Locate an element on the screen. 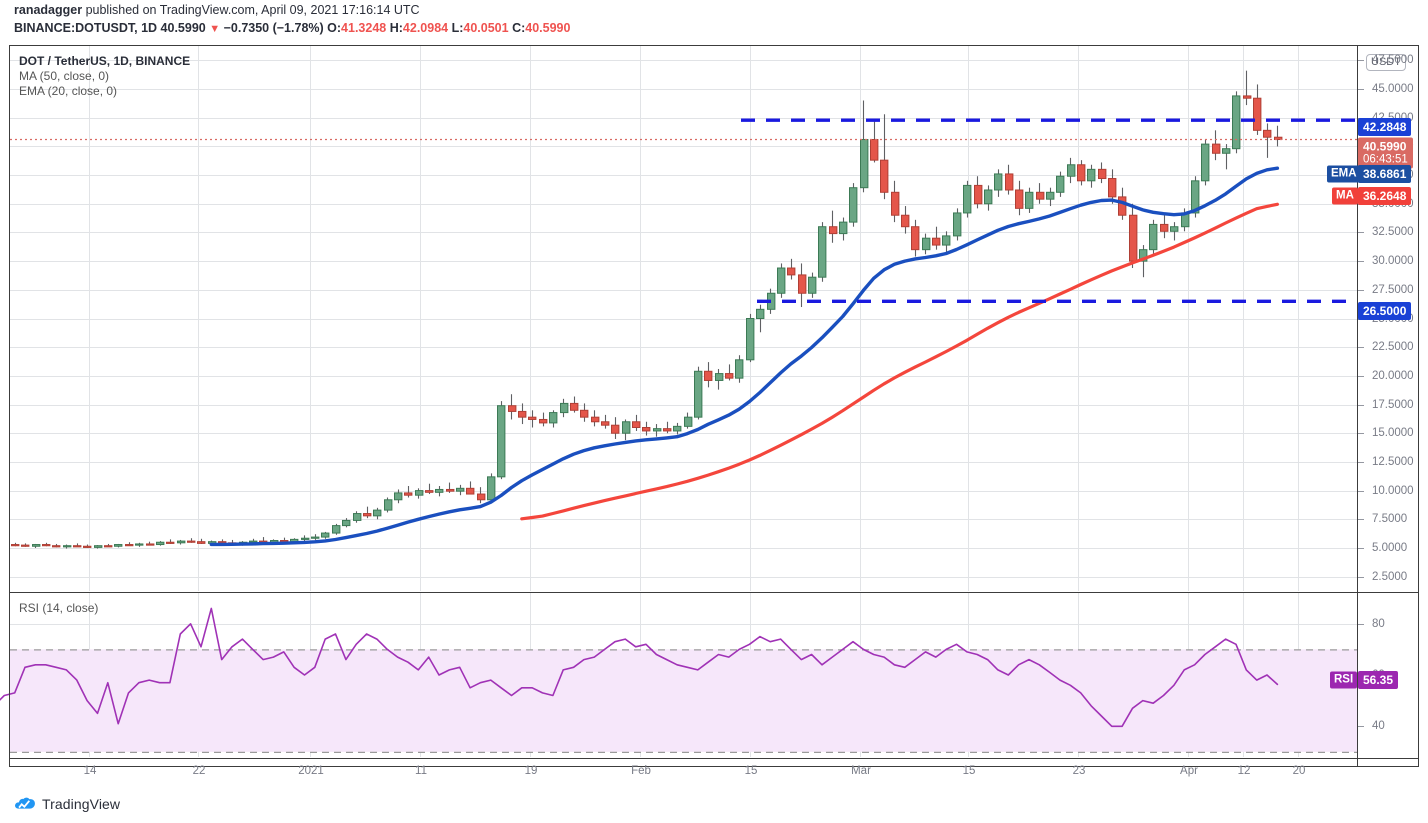 The height and width of the screenshot is (823, 1428). pane-divider is located at coordinates (714, 592).